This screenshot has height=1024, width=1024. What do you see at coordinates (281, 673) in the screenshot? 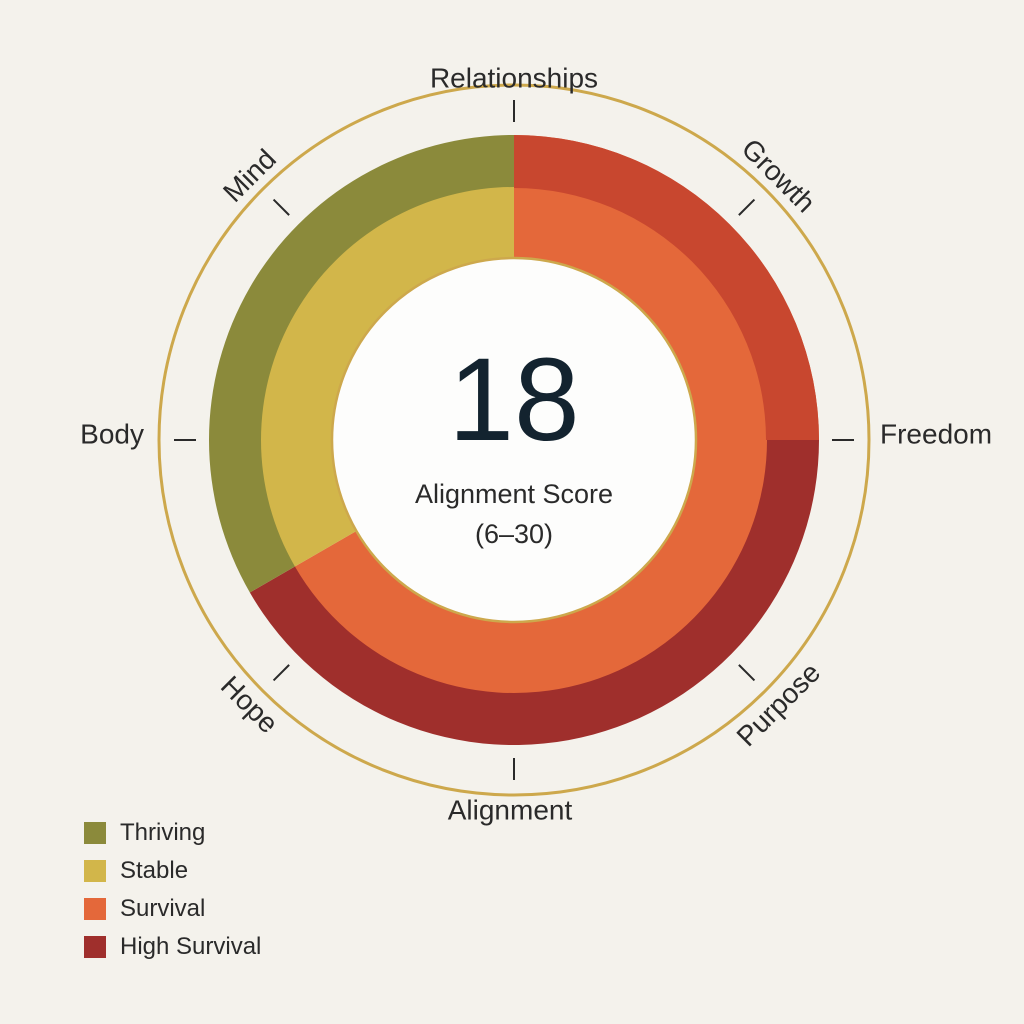
I see `tick-hope` at bounding box center [281, 673].